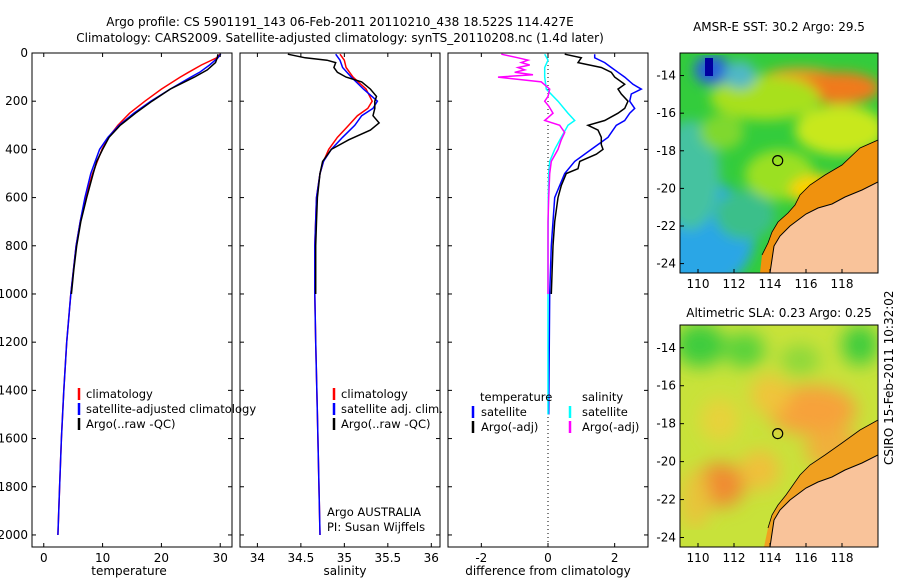 This screenshot has width=900, height=580. I want to click on sst-argo-position-marker, so click(778, 161).